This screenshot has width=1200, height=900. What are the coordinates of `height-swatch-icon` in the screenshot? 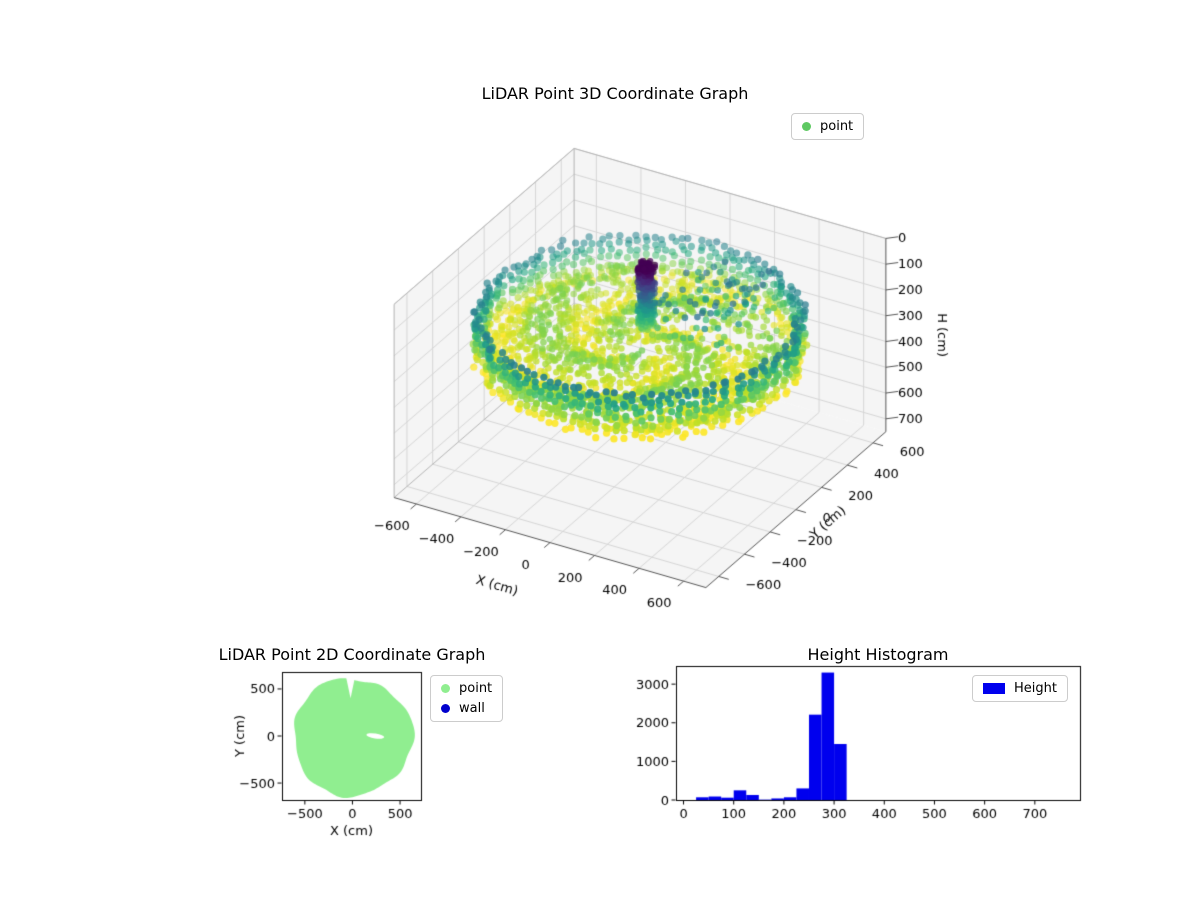 It's located at (994, 688).